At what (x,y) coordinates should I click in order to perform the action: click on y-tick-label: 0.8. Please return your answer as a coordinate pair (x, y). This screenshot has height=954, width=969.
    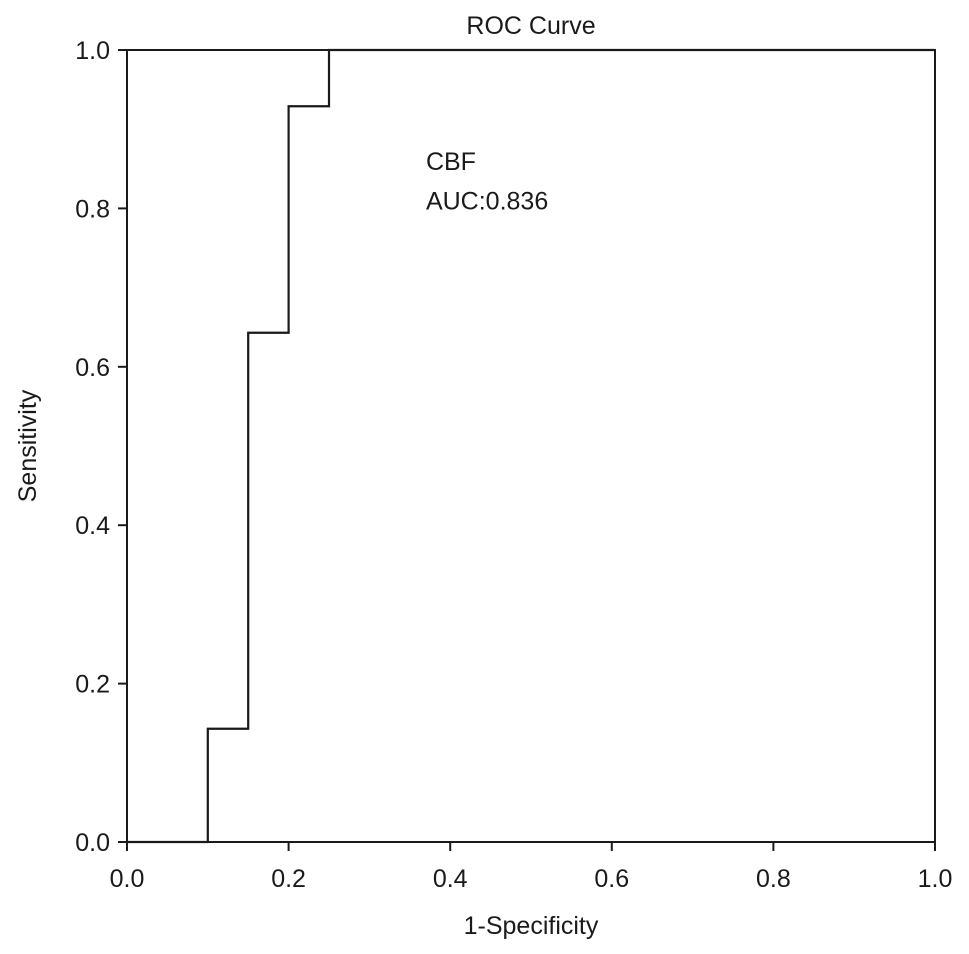
    Looking at the image, I should click on (92, 209).